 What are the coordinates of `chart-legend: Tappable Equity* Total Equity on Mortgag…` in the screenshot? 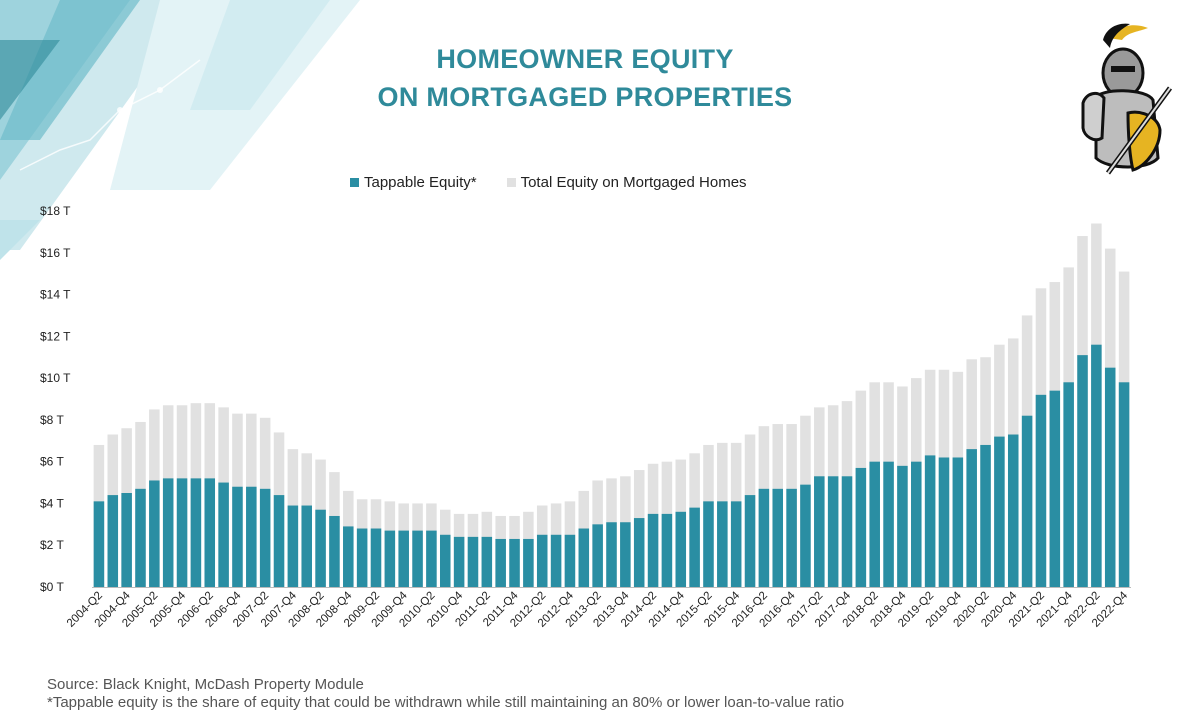 It's located at (563, 182).